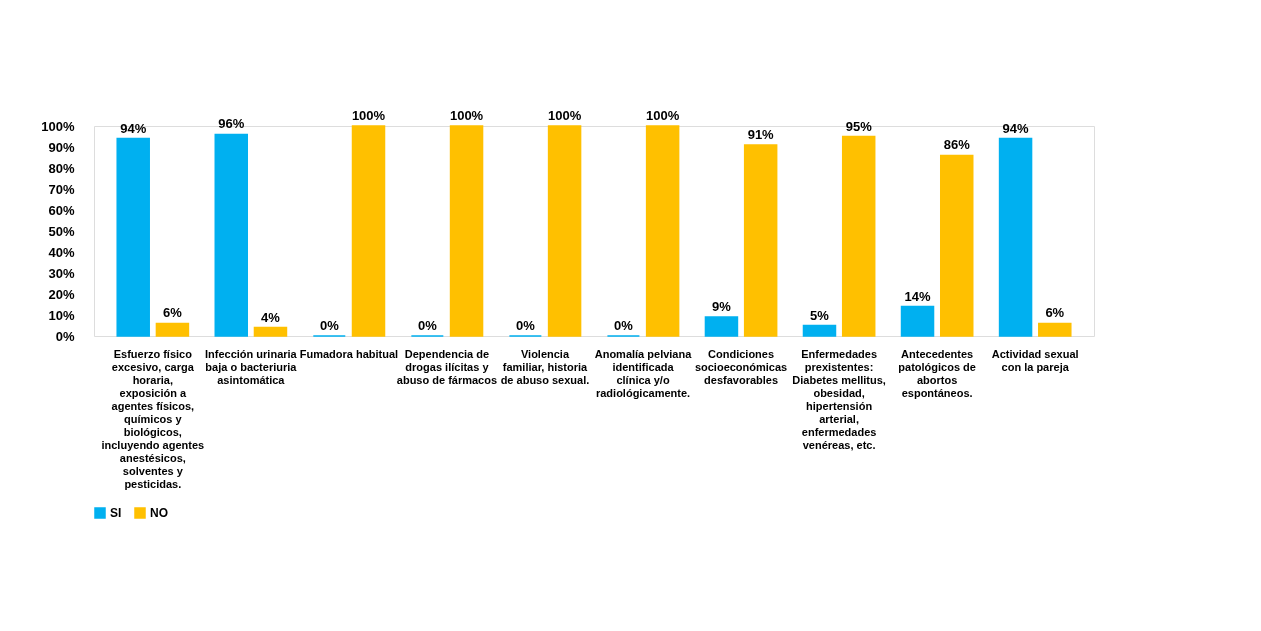 This screenshot has height=631, width=1261. What do you see at coordinates (545, 366) in the screenshot?
I see `x-tick-label: Violencia familiar, historia de abuso sexual.` at bounding box center [545, 366].